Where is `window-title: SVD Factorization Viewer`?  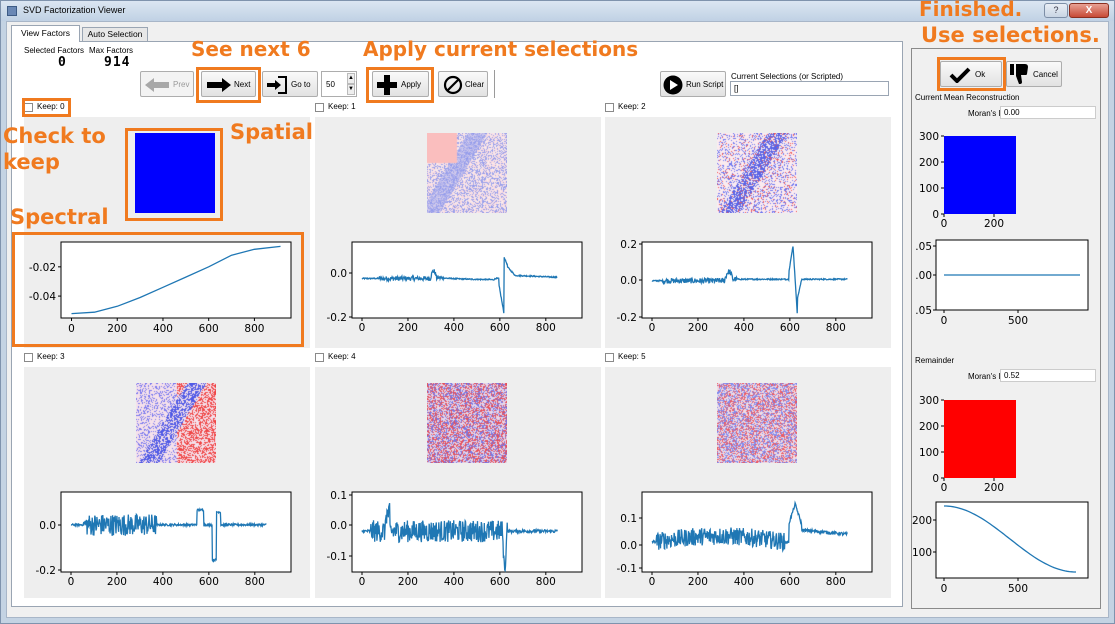 window-title: SVD Factorization Viewer is located at coordinates (74, 10).